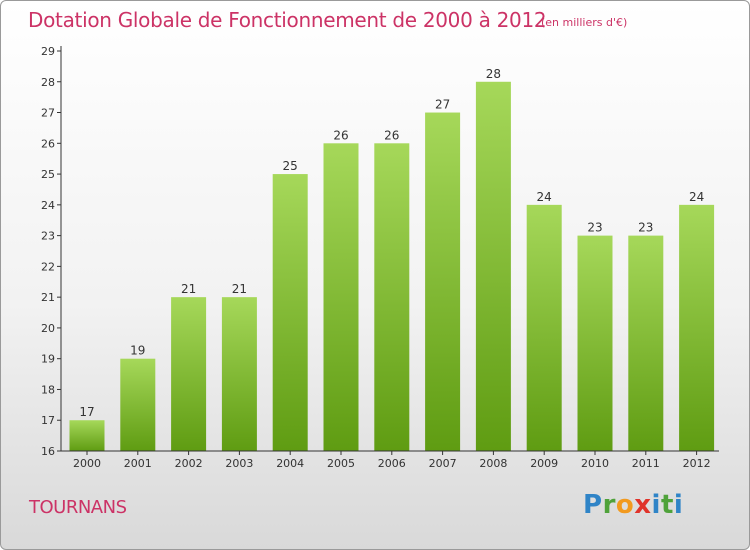 The width and height of the screenshot is (750, 550). What do you see at coordinates (48, 174) in the screenshot?
I see `y-tick-label: 25` at bounding box center [48, 174].